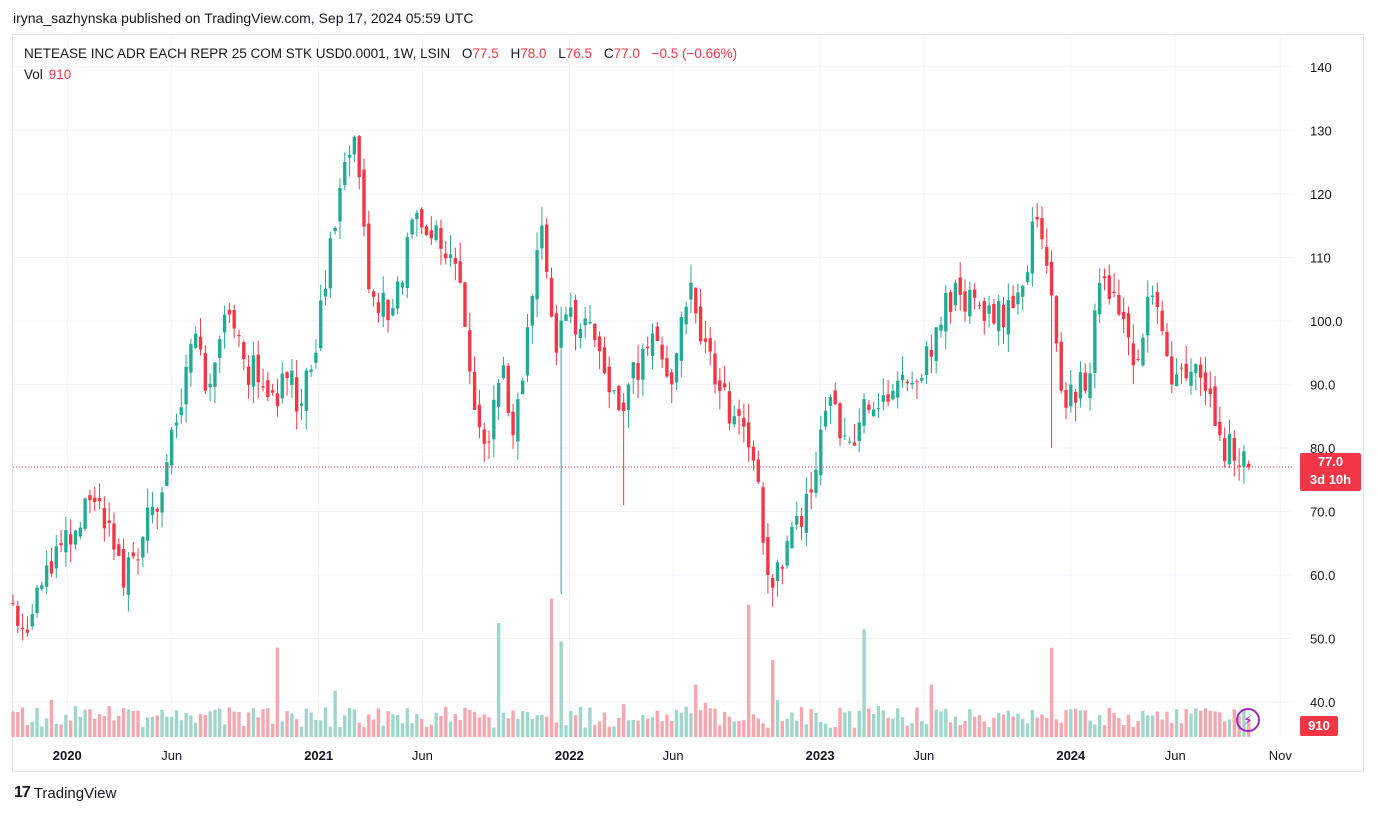 Image resolution: width=1378 pixels, height=816 pixels. What do you see at coordinates (65, 793) in the screenshot?
I see `tradingview-brand: 17 TradingView` at bounding box center [65, 793].